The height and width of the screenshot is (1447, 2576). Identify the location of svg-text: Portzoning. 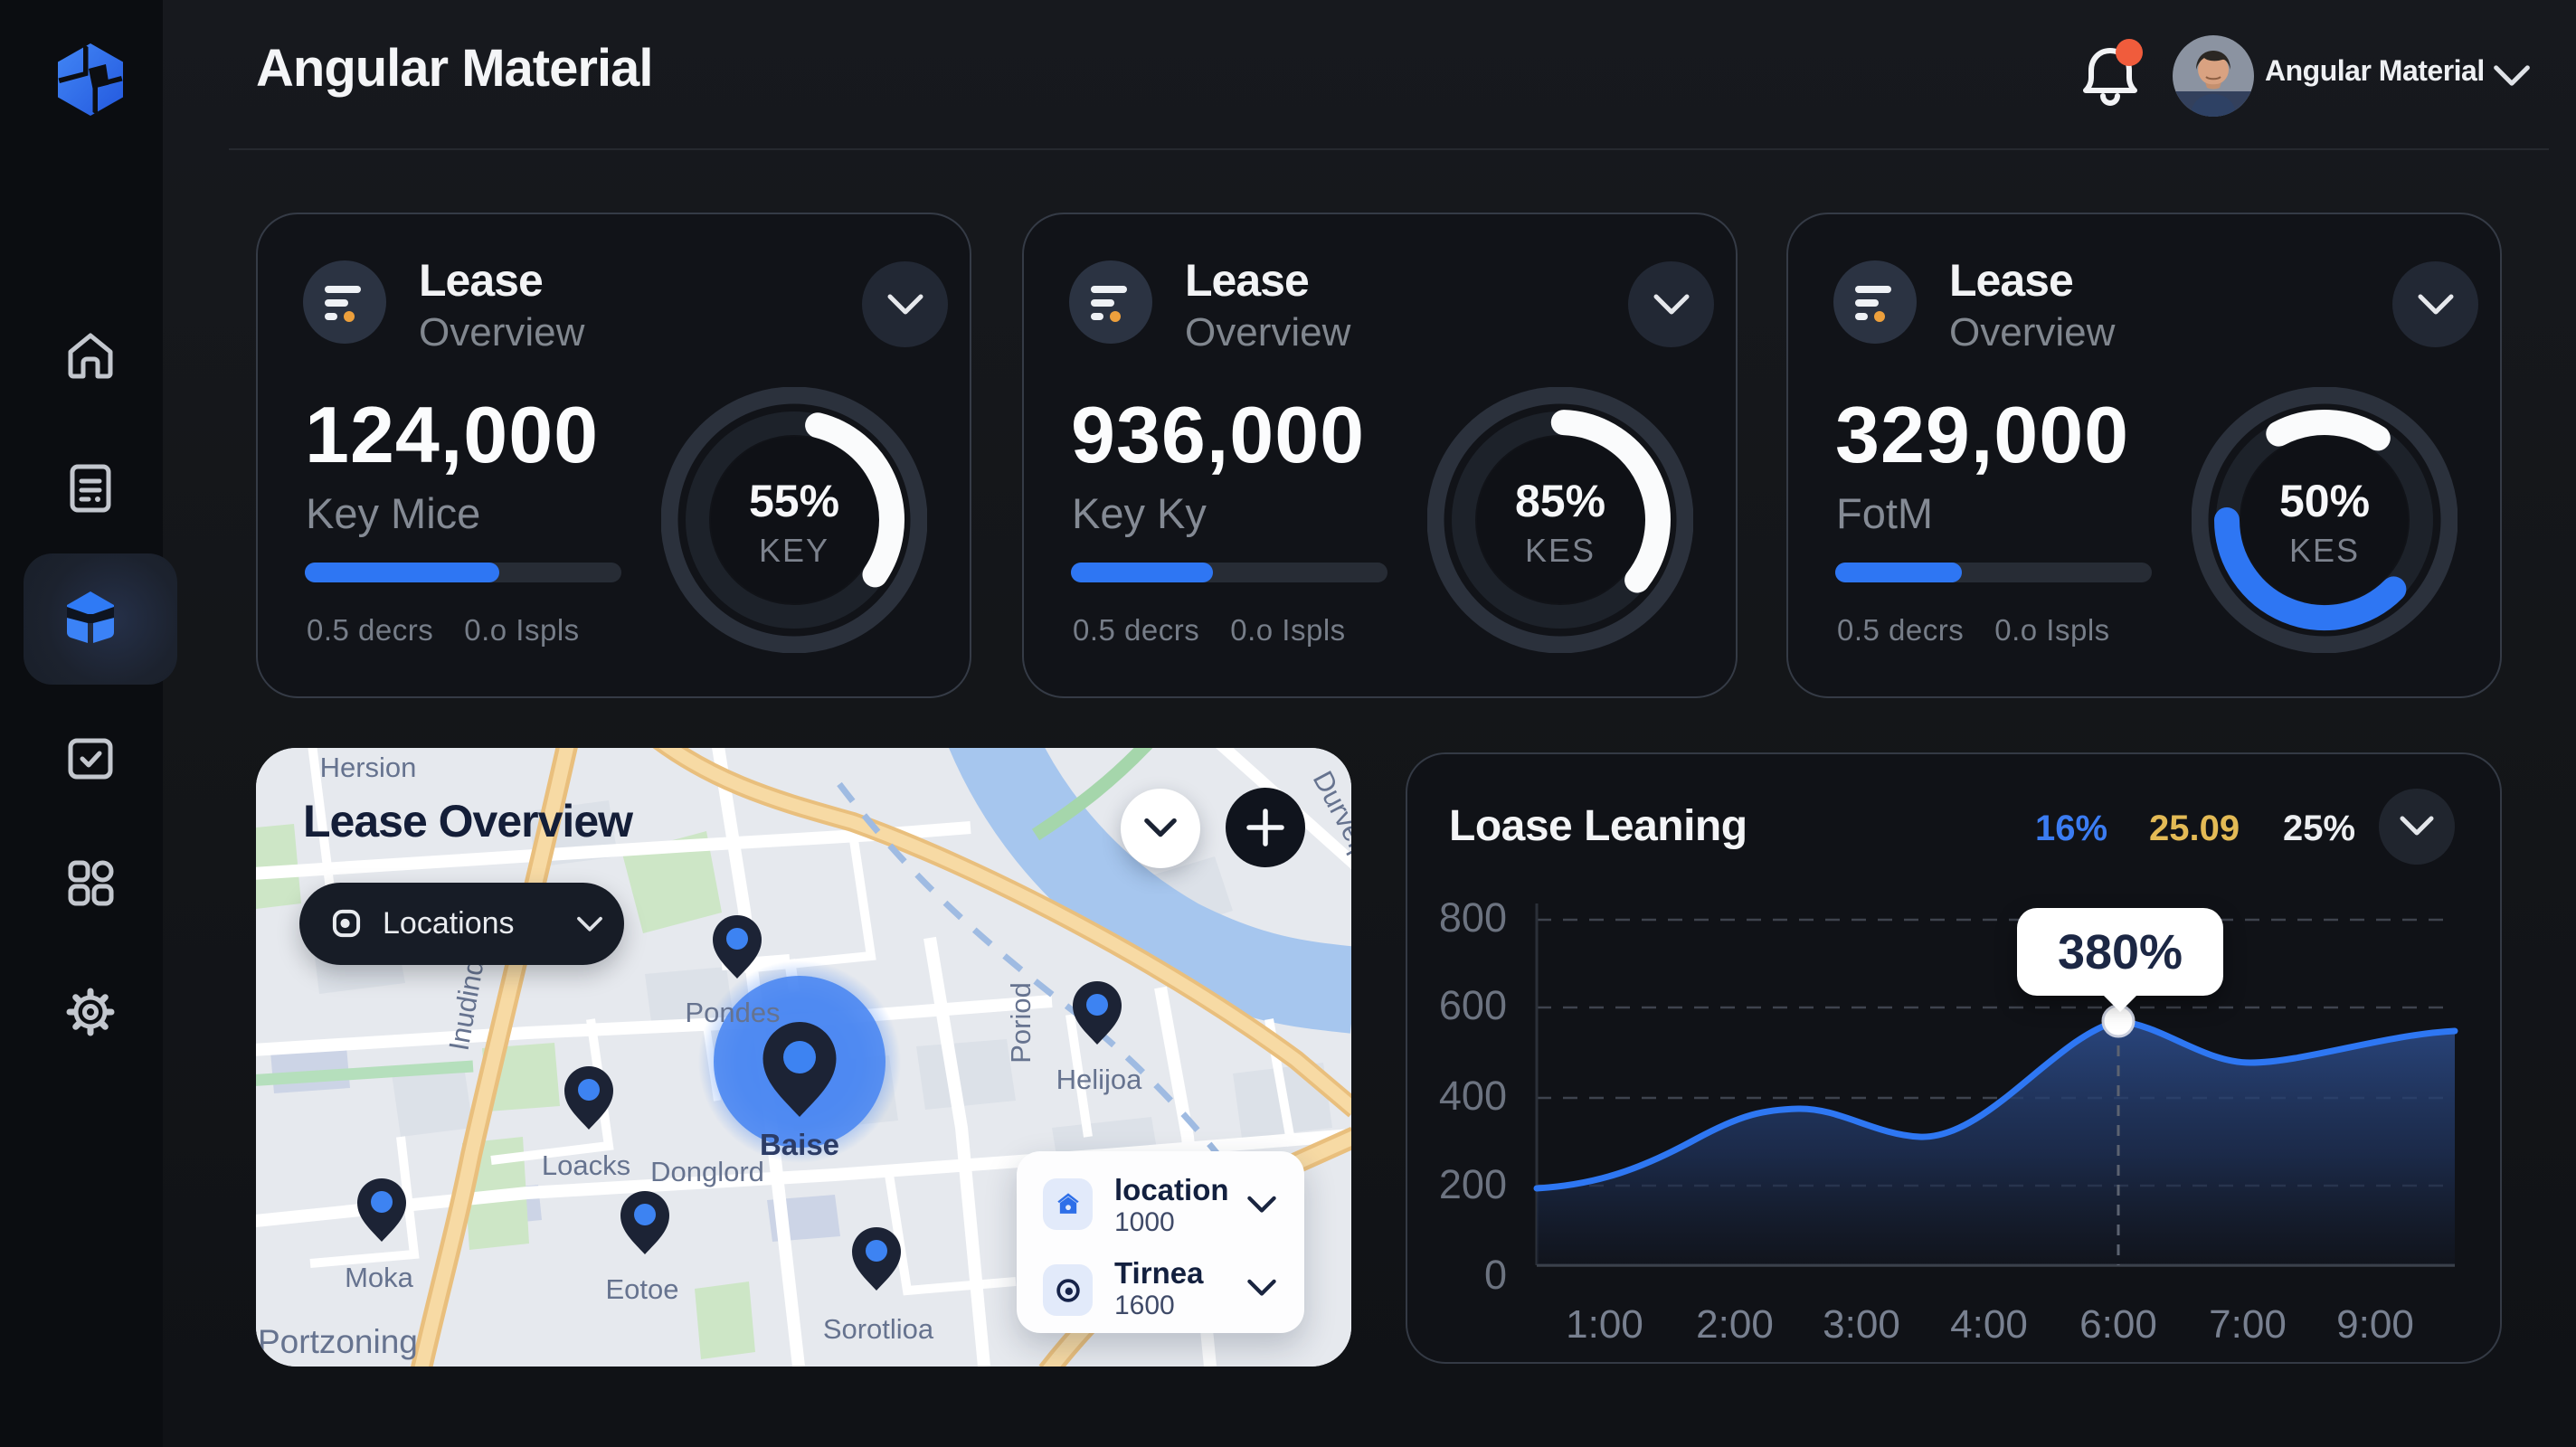
(338, 1341).